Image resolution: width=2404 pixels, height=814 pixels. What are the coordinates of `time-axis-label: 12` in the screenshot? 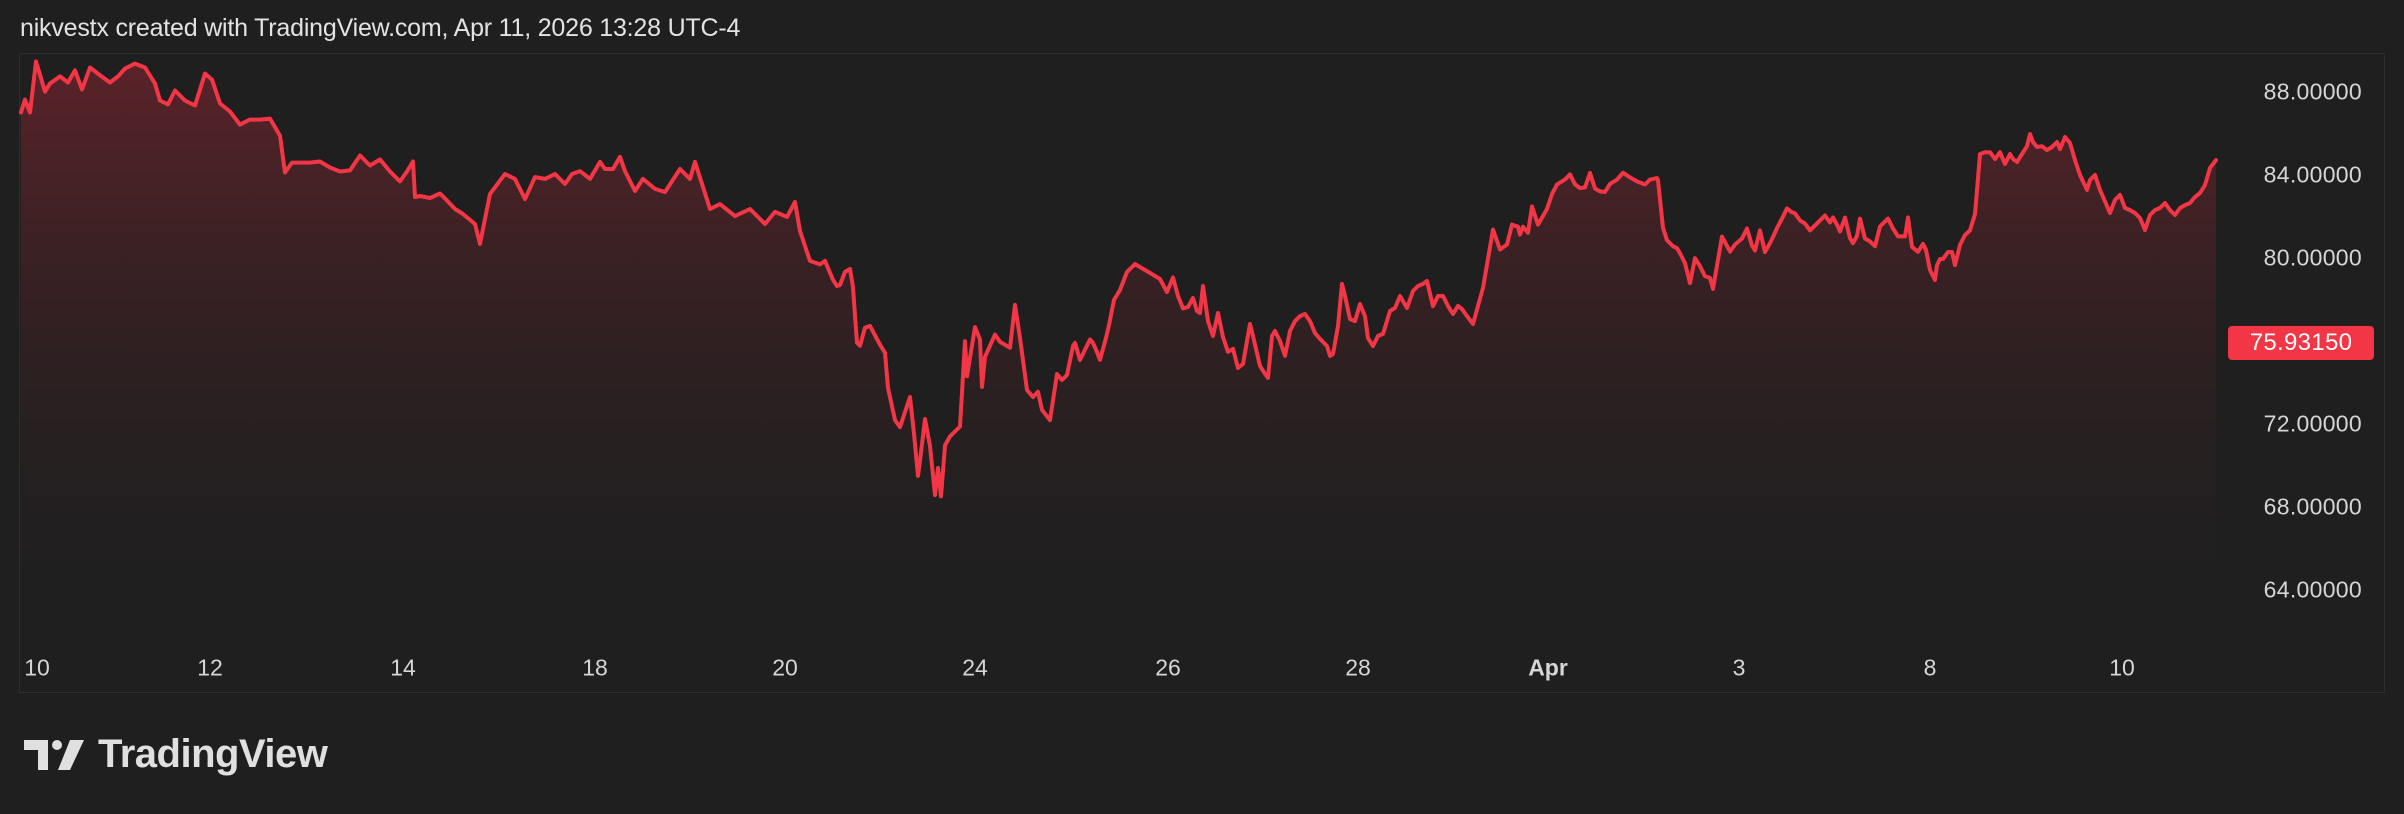 It's located at (210, 667).